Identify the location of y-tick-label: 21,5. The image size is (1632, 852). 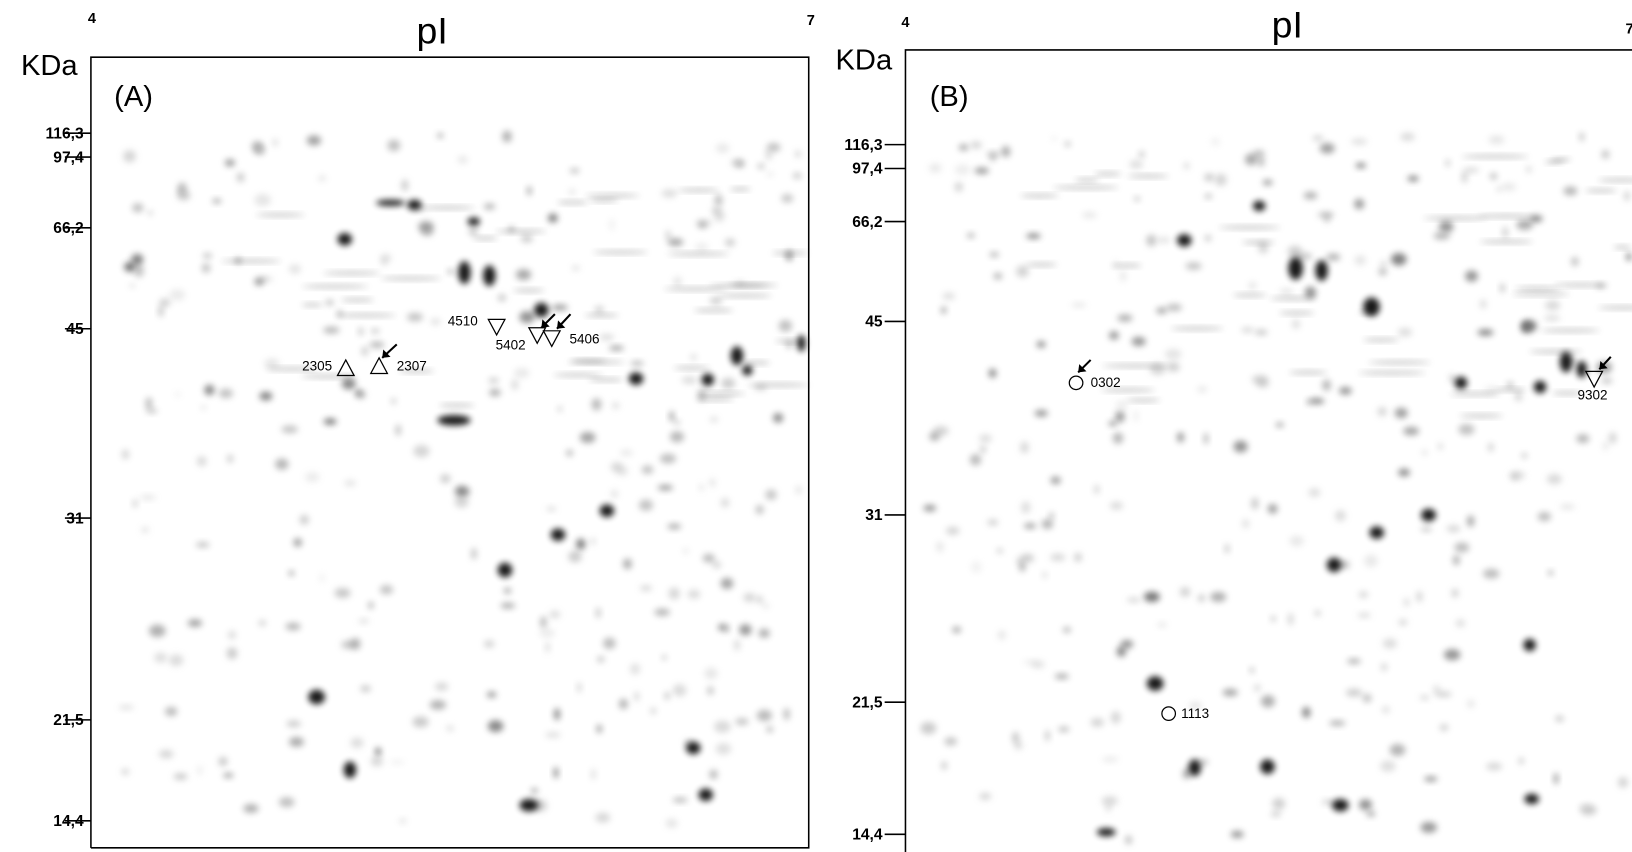
(867, 702).